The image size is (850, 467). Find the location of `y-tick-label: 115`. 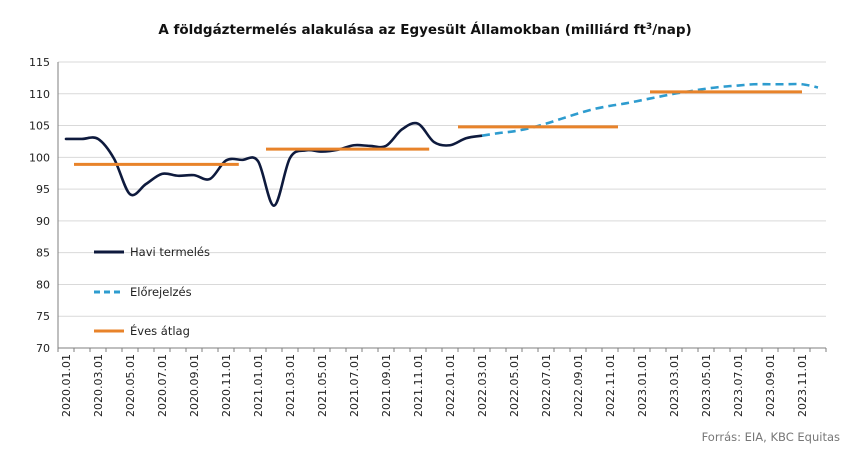

y-tick-label: 115 is located at coordinates (39, 62).